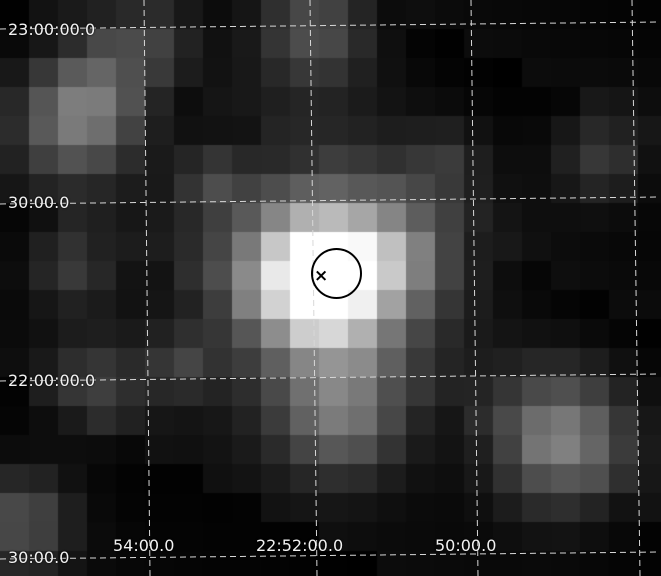 The height and width of the screenshot is (576, 661). What do you see at coordinates (52, 380) in the screenshot?
I see `dec-label: 22:00:00.0` at bounding box center [52, 380].